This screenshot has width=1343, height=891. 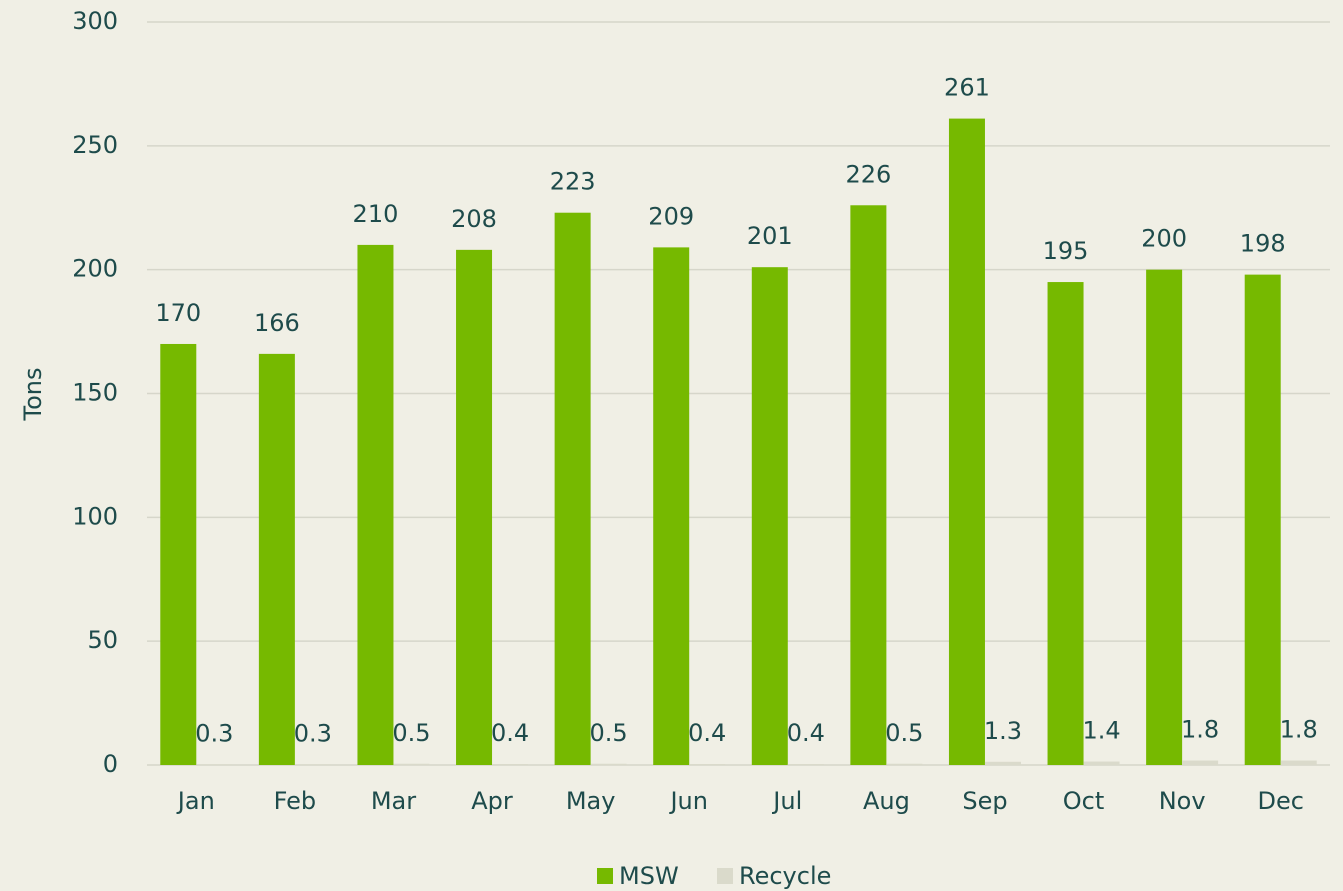 What do you see at coordinates (984, 801) in the screenshot?
I see `x-tick-label: Sep` at bounding box center [984, 801].